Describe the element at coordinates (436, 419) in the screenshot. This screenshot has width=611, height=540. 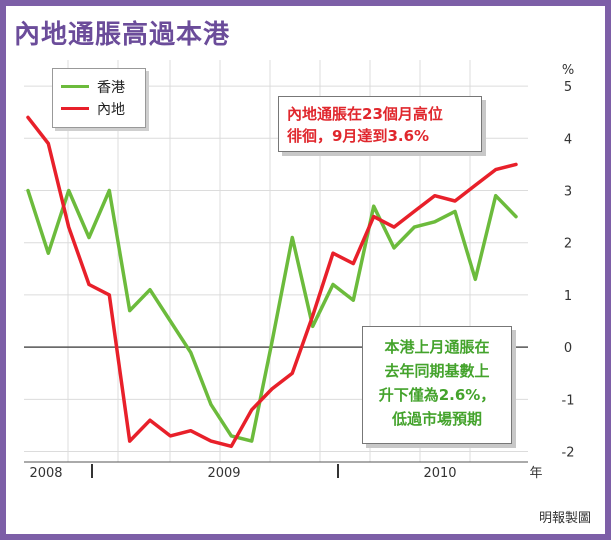
I see `hong-kong-annotation-line: 低過市場預期` at that location.